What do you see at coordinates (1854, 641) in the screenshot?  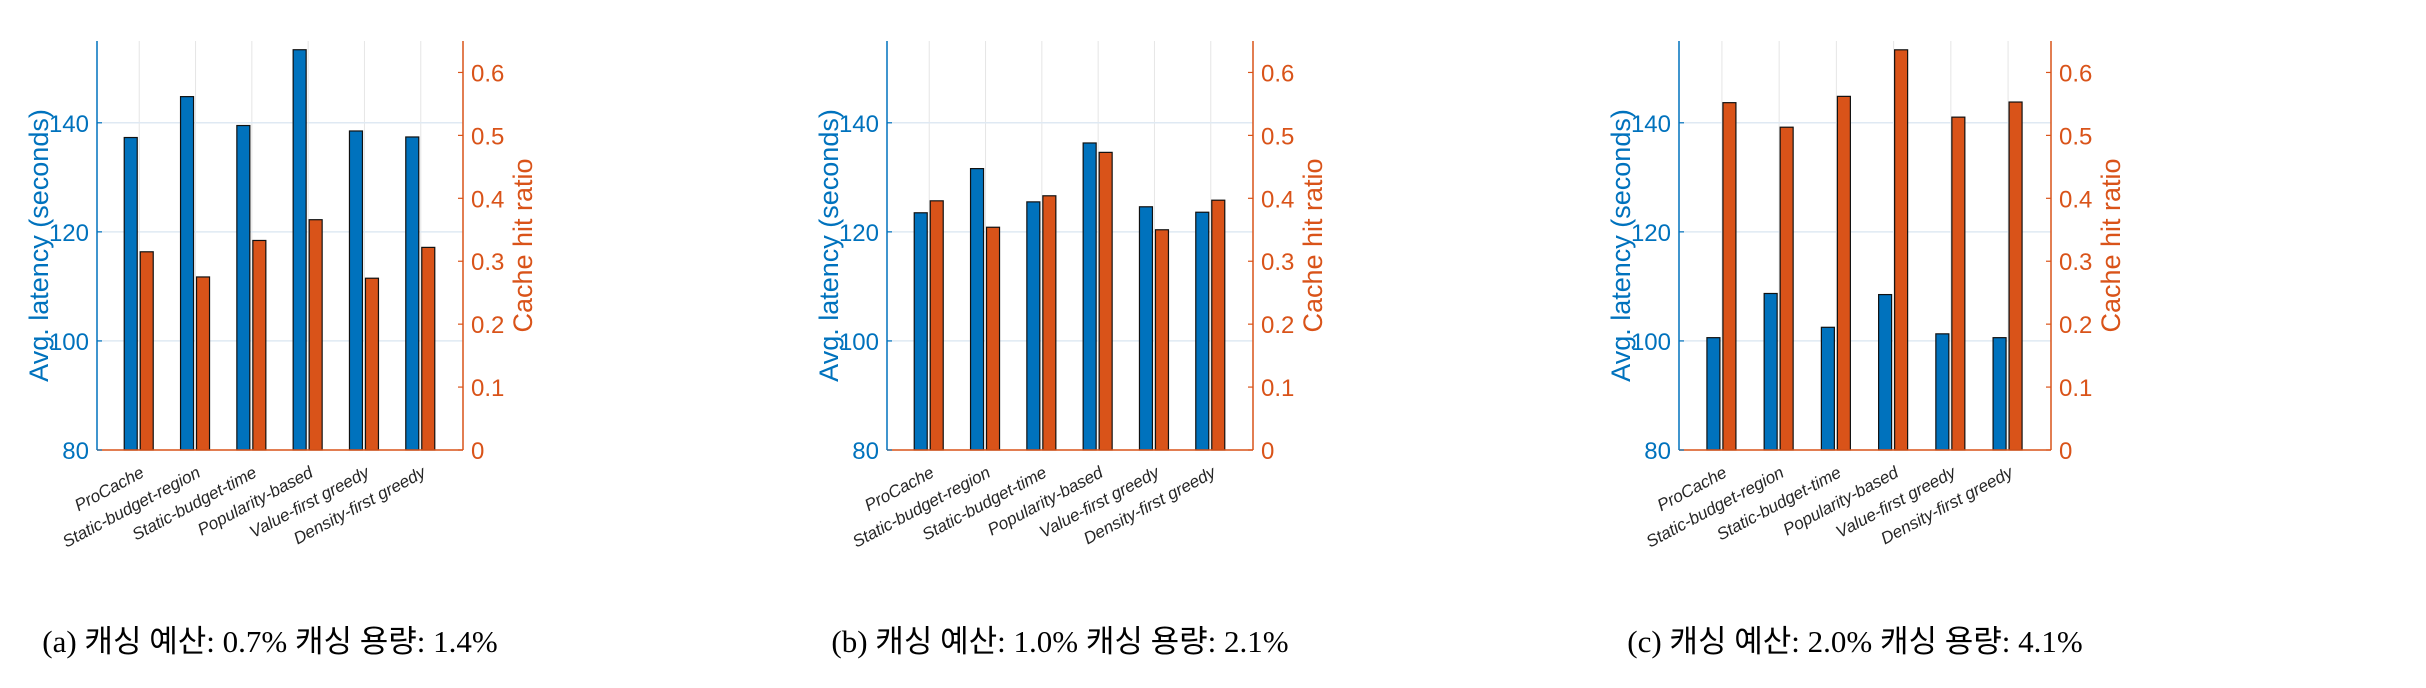 I see `panel-caption: (c) 캐싱 예산: 2.0% 캐싱 용량: 4.1%` at bounding box center [1854, 641].